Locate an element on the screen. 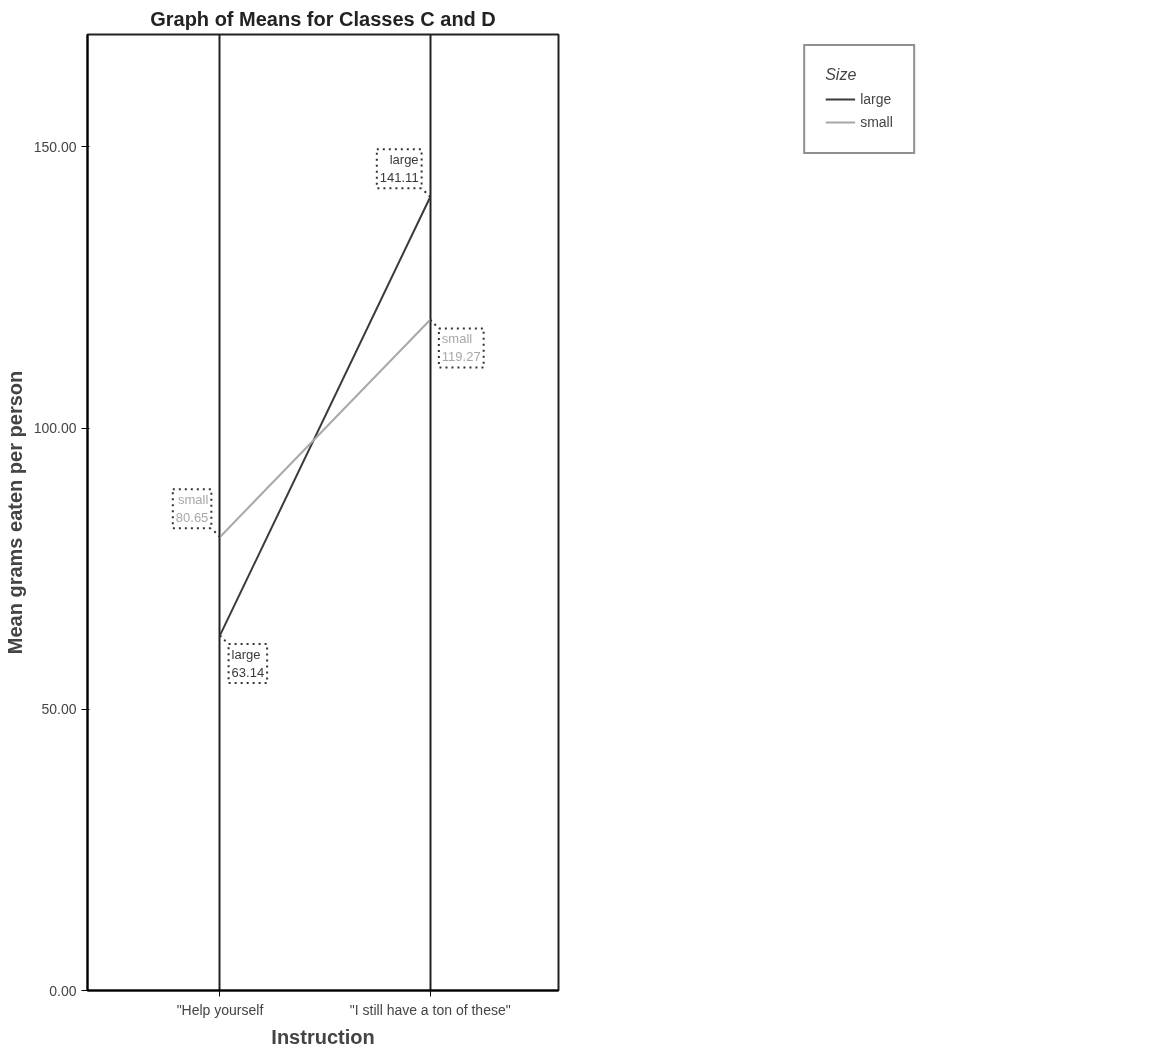 This screenshot has width=1174, height=1062. y-tick-label: 100.00 is located at coordinates (55, 428).